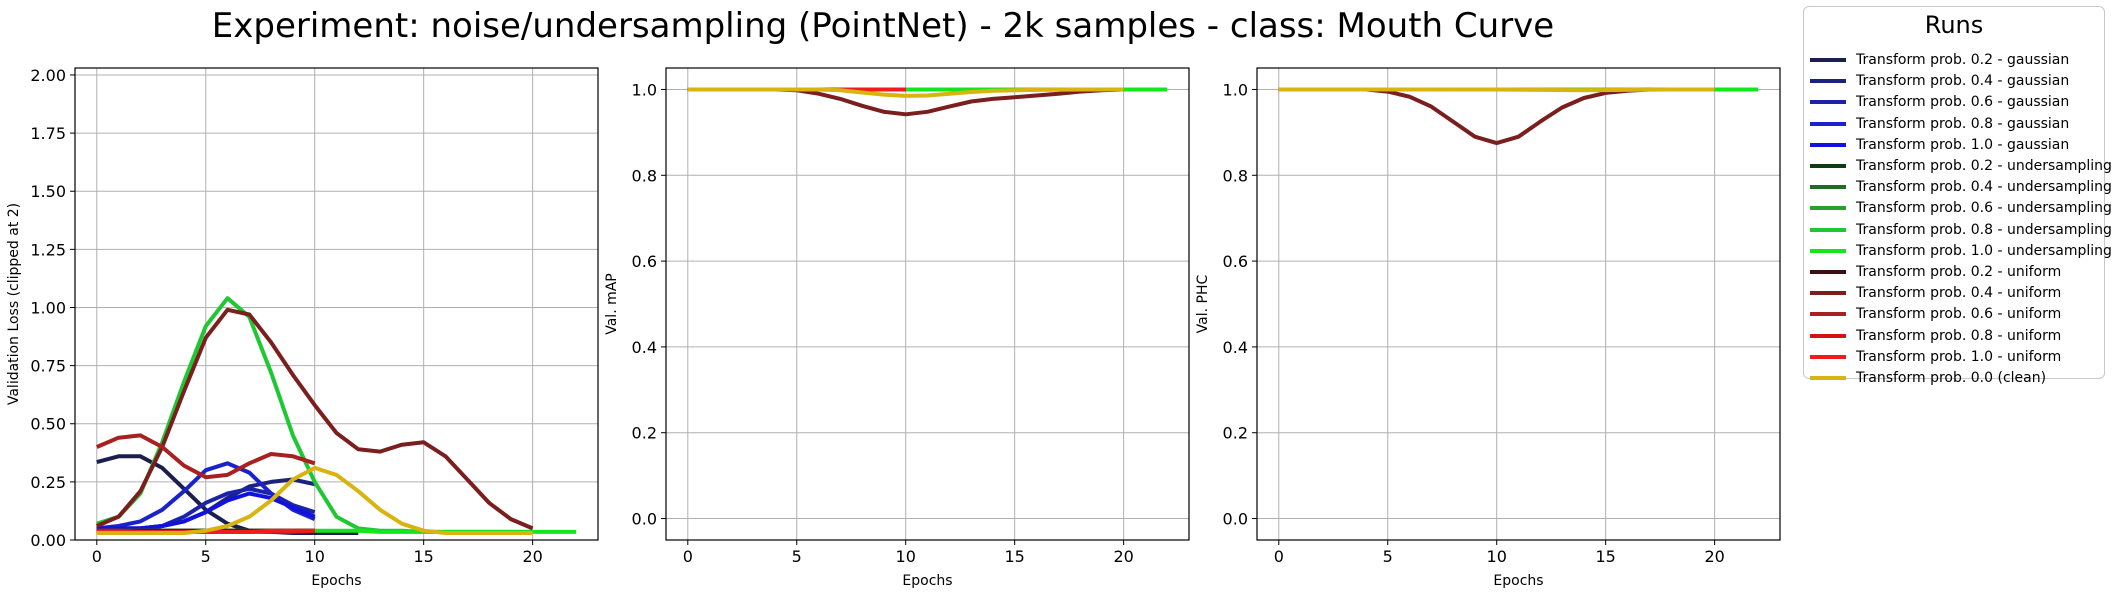  I want to click on legend-label: Transform prob. 0.4 - undersampling, so click(1984, 187).